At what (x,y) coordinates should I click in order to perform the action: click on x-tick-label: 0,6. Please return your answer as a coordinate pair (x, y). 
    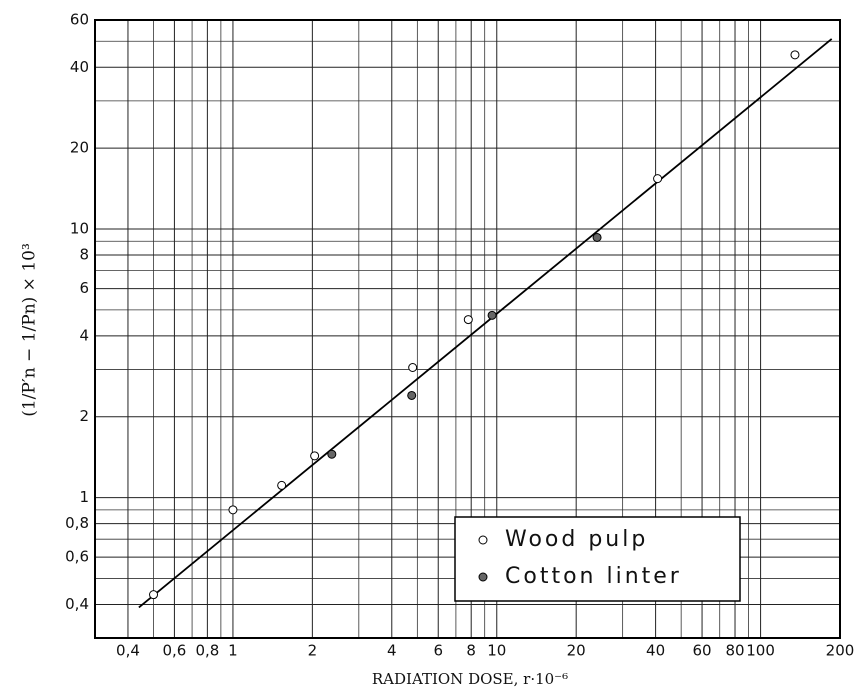
    Looking at the image, I should click on (174, 651).